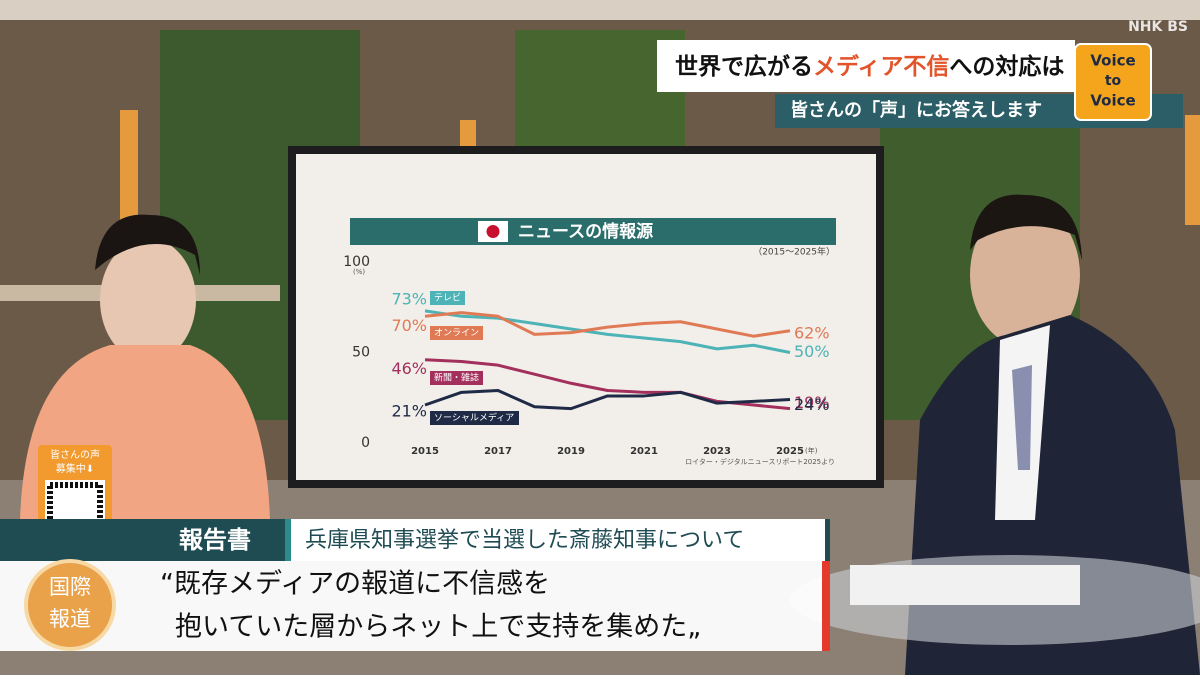 The height and width of the screenshot is (679, 1200). What do you see at coordinates (826, 606) in the screenshot?
I see `quote-accent` at bounding box center [826, 606].